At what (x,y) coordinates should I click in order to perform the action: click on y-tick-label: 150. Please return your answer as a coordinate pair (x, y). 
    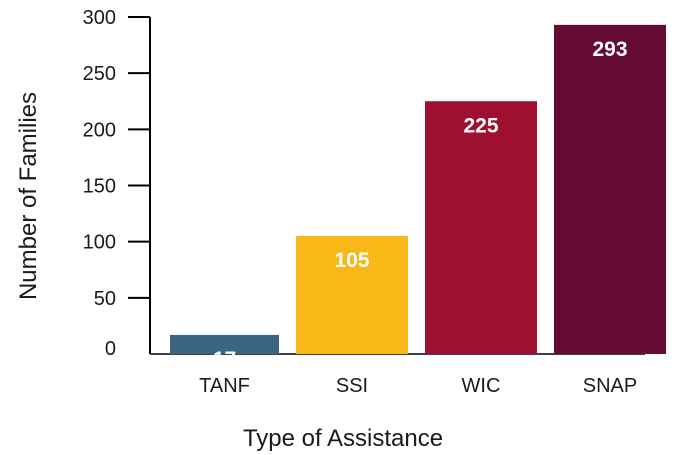
    Looking at the image, I should click on (99, 187).